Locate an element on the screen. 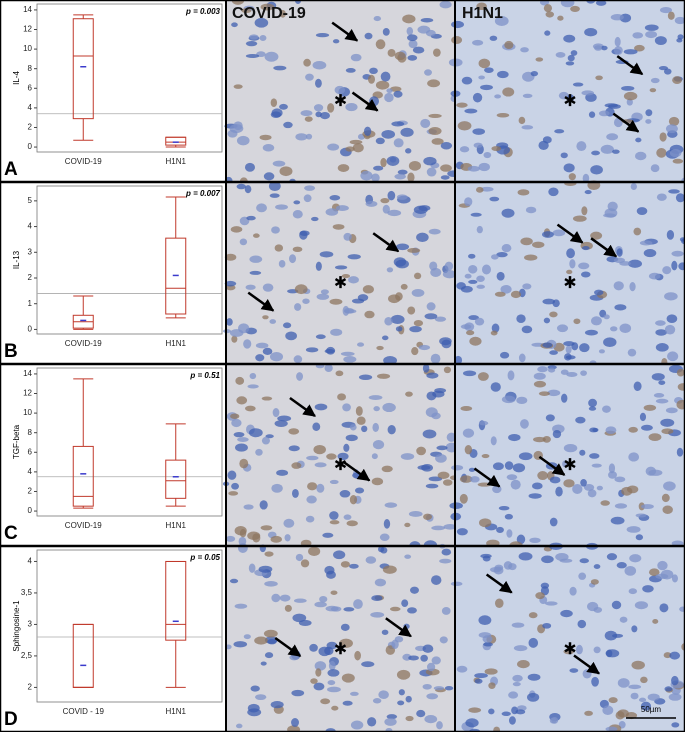 This screenshot has height=732, width=685. y-tick-label: 14 is located at coordinates (27, 373).